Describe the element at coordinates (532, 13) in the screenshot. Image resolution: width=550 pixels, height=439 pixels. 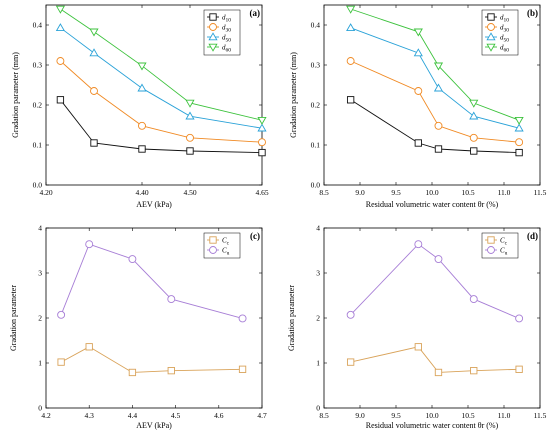
I see `panel-label: (b)` at that location.